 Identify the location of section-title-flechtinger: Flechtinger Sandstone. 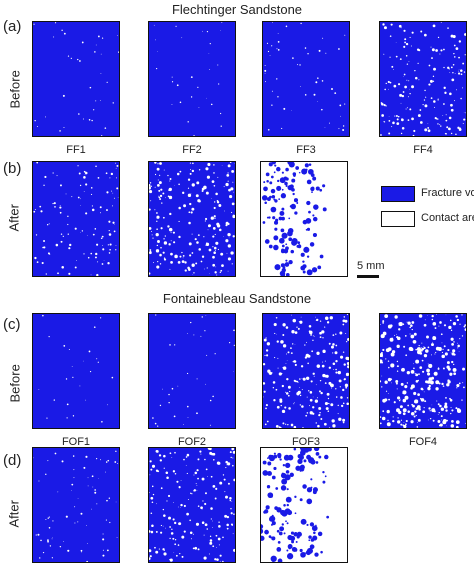
(237, 9).